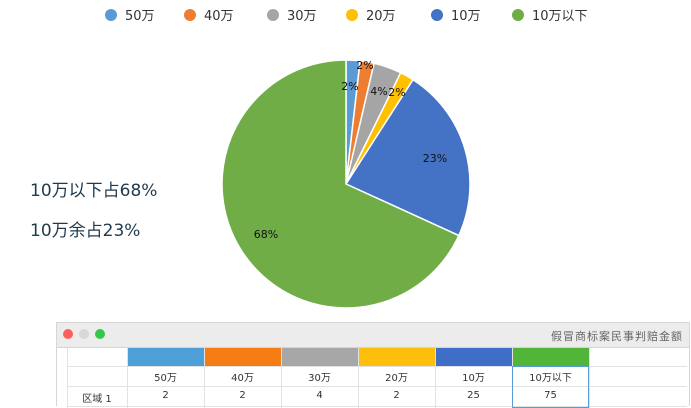 The image size is (691, 408). I want to click on color-key-row, so click(358, 357).